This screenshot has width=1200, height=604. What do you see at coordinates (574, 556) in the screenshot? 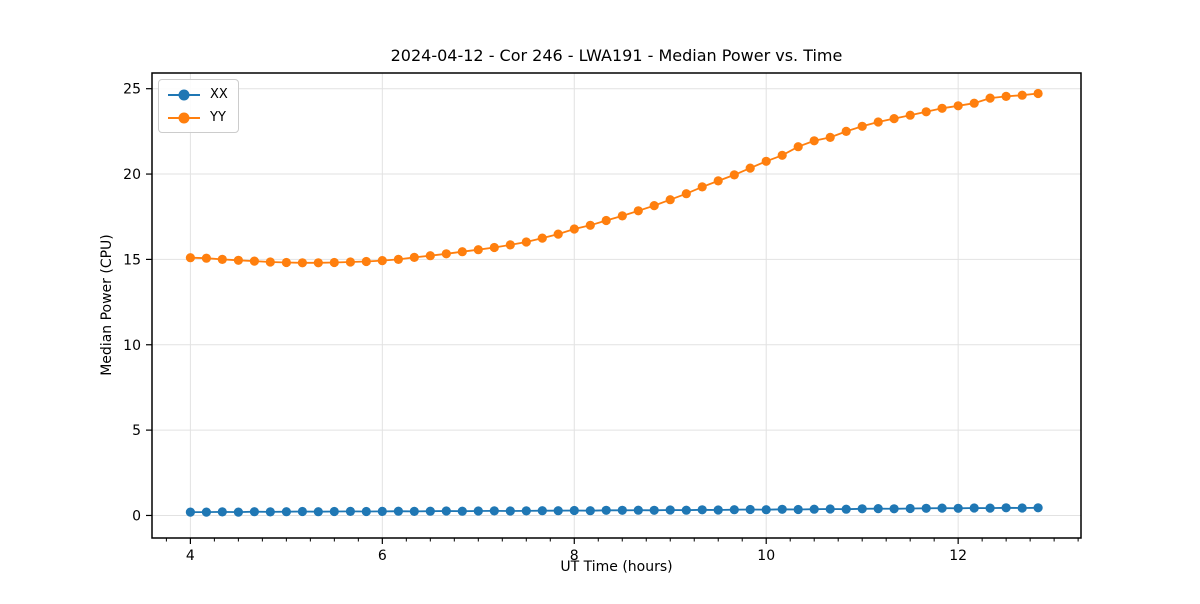
I see `svg-text: 8` at bounding box center [574, 556].